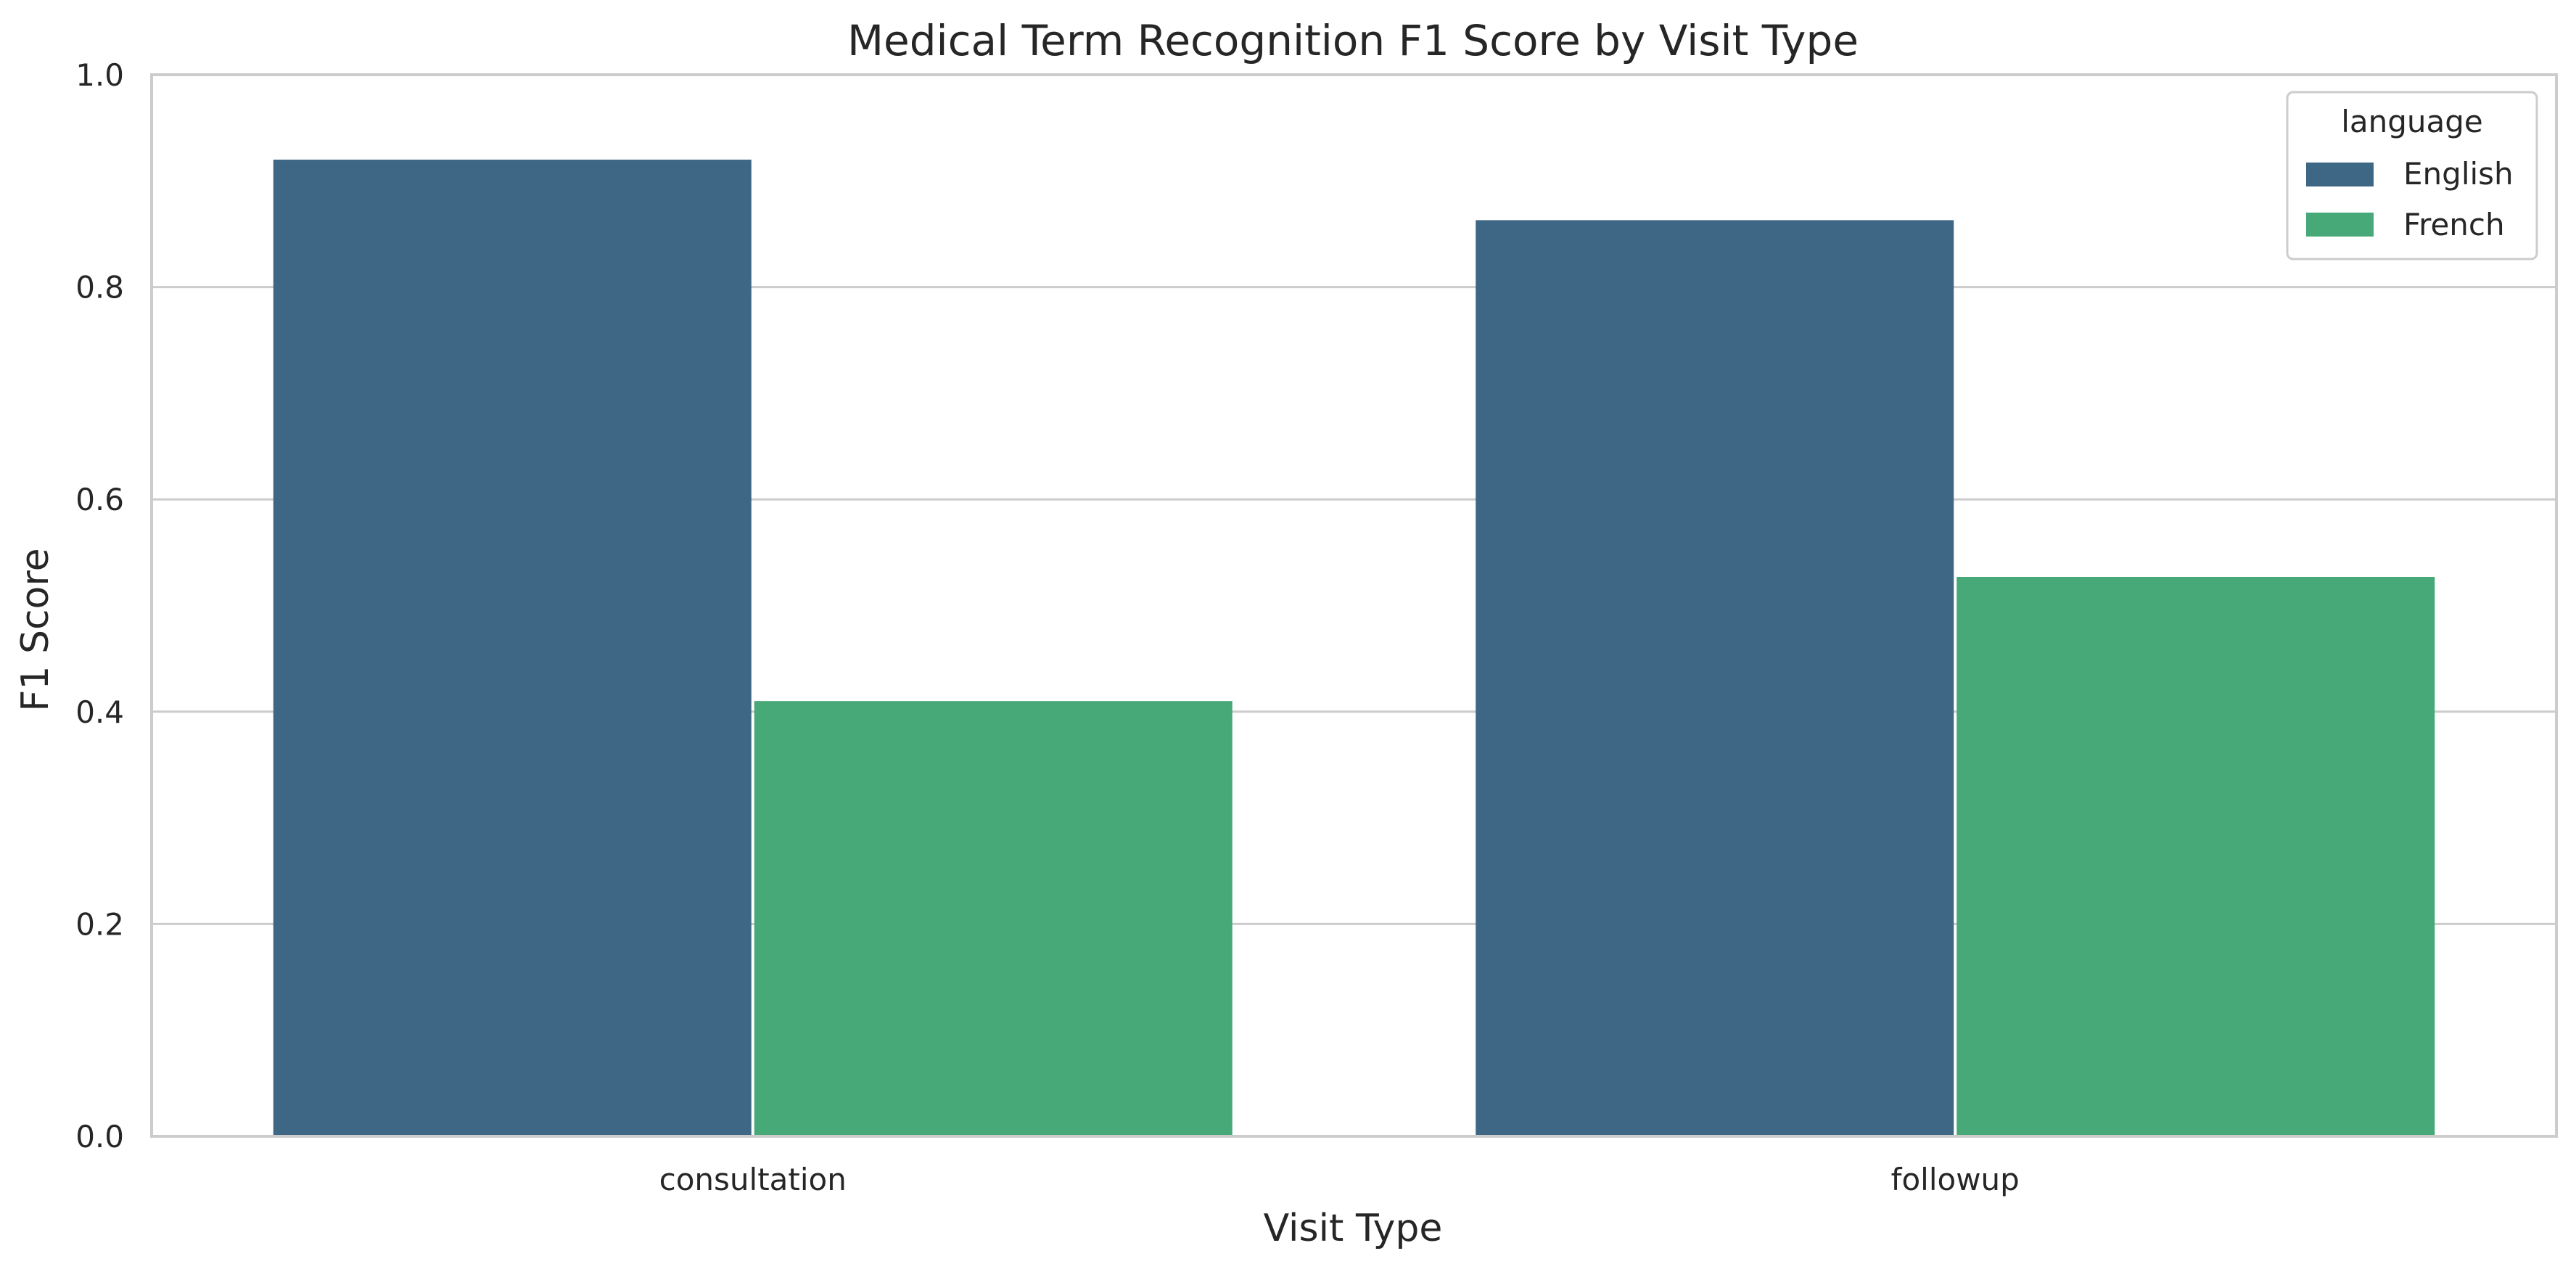 The image size is (2576, 1272). Describe the element at coordinates (2454, 225) in the screenshot. I see `legend-label-french: French` at that location.